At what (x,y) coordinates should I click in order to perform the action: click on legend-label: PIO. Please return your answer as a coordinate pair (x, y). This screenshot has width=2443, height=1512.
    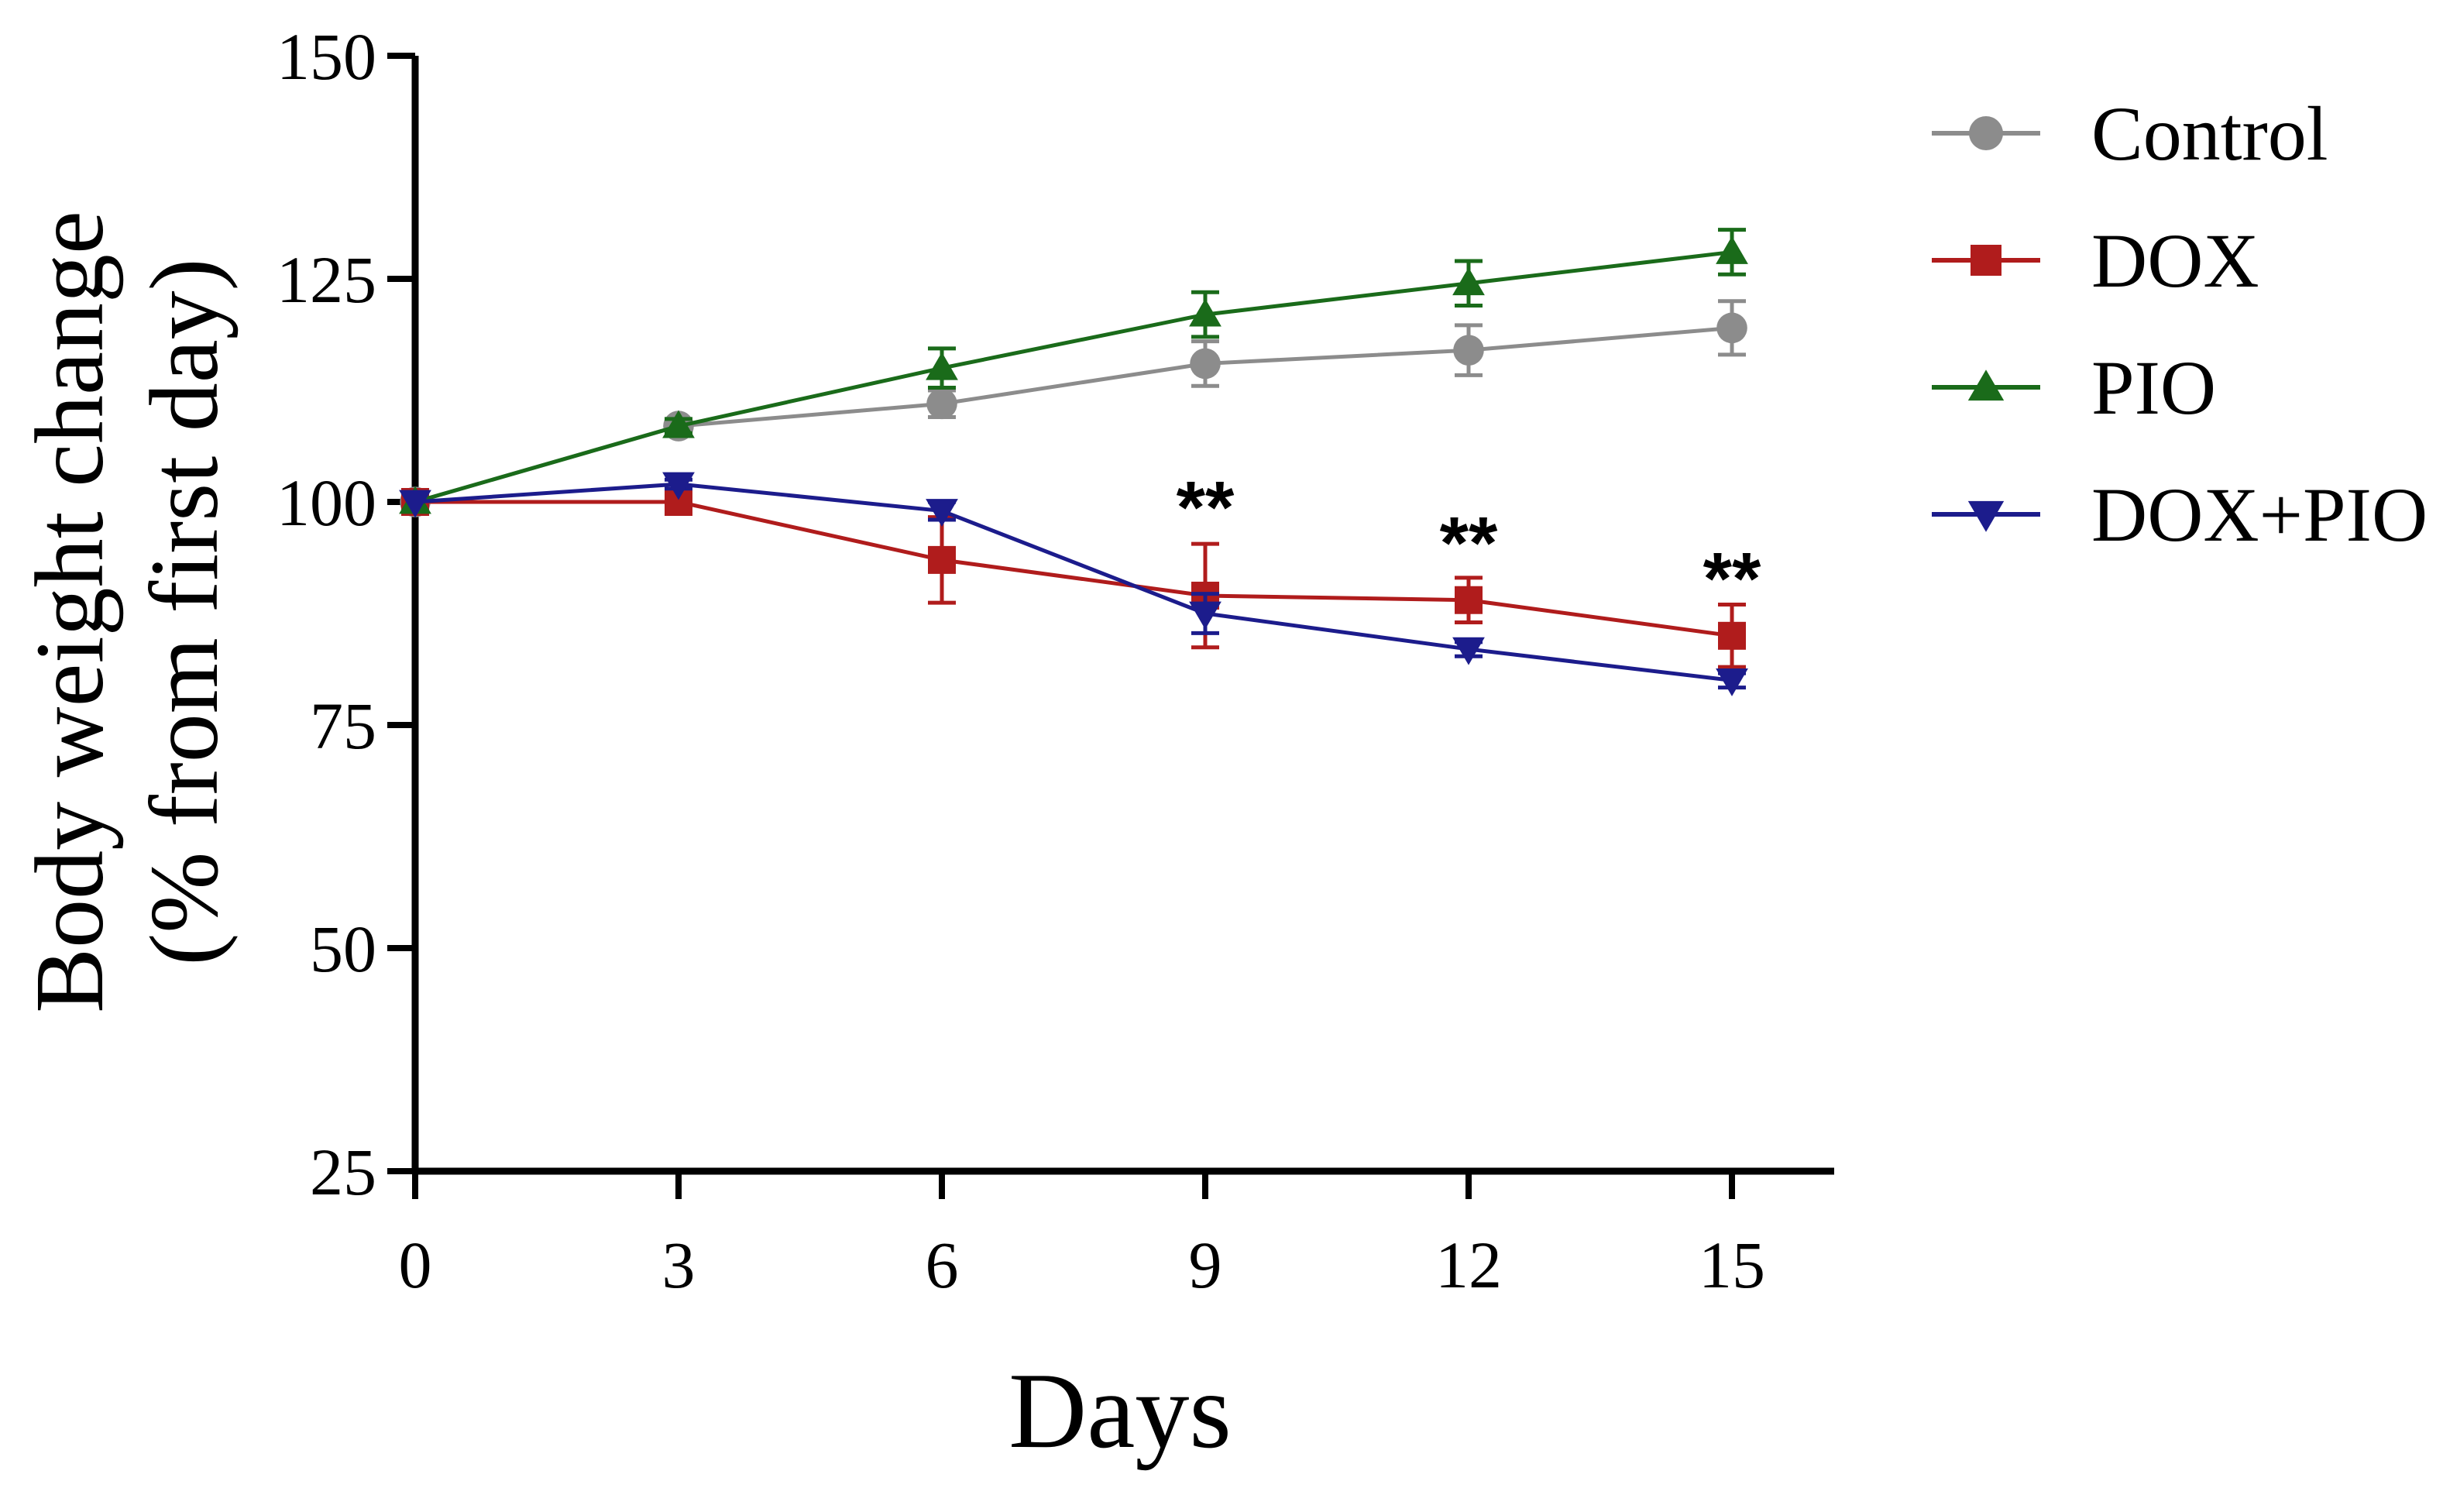
    Looking at the image, I should click on (2153, 388).